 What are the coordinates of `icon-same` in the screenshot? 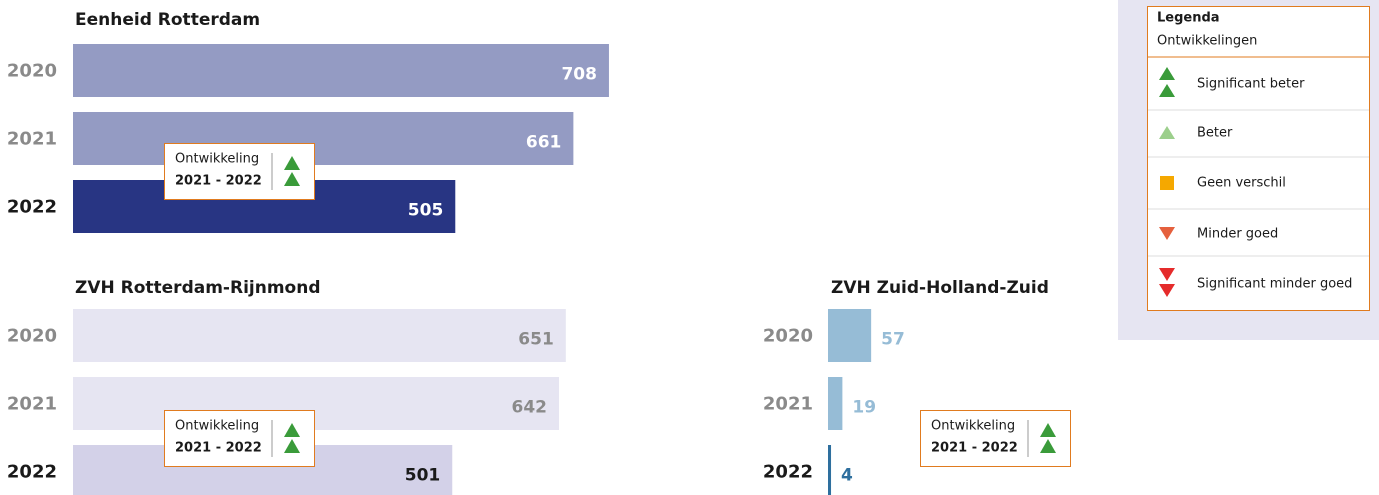 It's located at (1167, 183).